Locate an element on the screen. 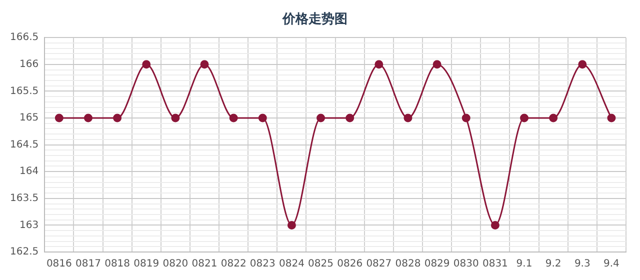  x-tick-label: 0831 is located at coordinates (495, 264).